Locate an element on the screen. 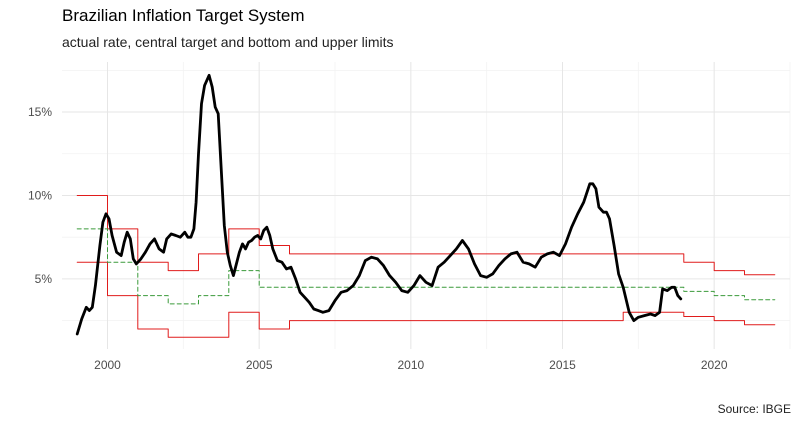  x-tick-label: 2000 is located at coordinates (107, 365).